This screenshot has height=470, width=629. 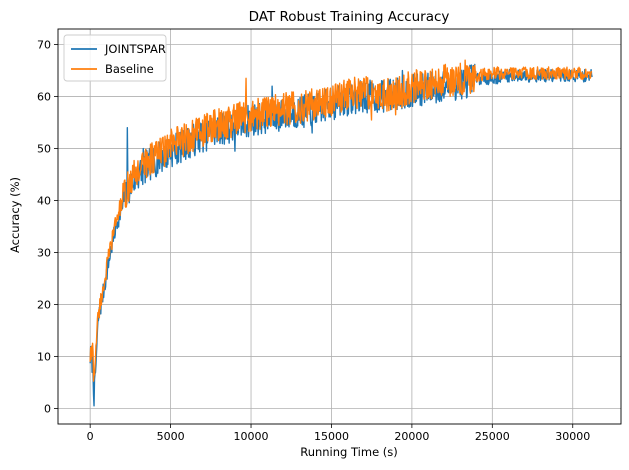 I want to click on y-axis-label: Accuracy (%), so click(x=15, y=215).